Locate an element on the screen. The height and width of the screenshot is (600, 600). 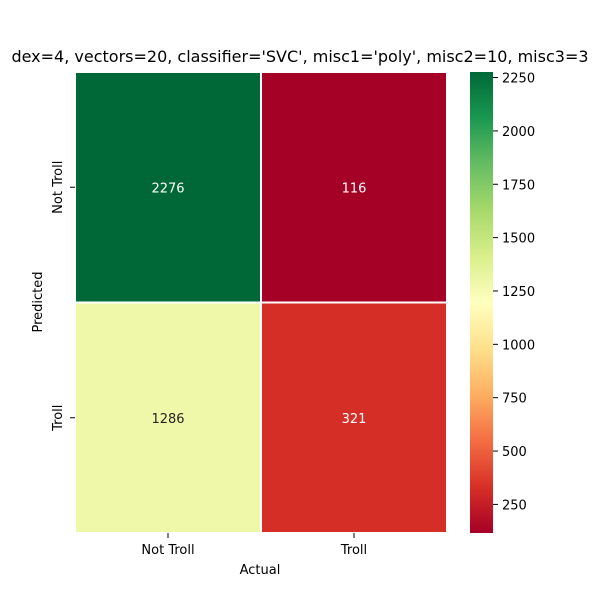
colorbar-tick-label: 750 is located at coordinates (514, 399).